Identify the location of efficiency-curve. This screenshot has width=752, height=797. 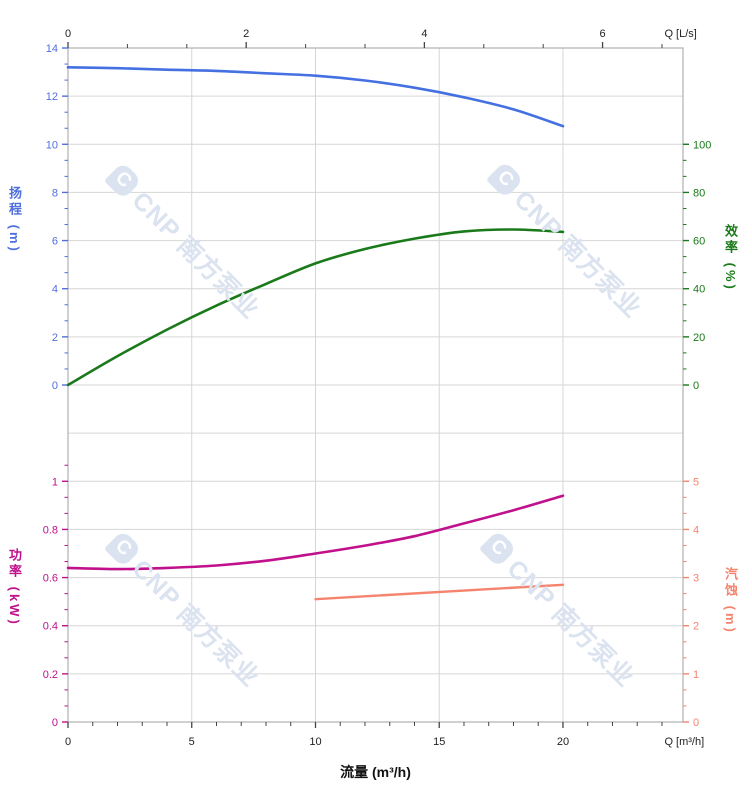
(315, 307).